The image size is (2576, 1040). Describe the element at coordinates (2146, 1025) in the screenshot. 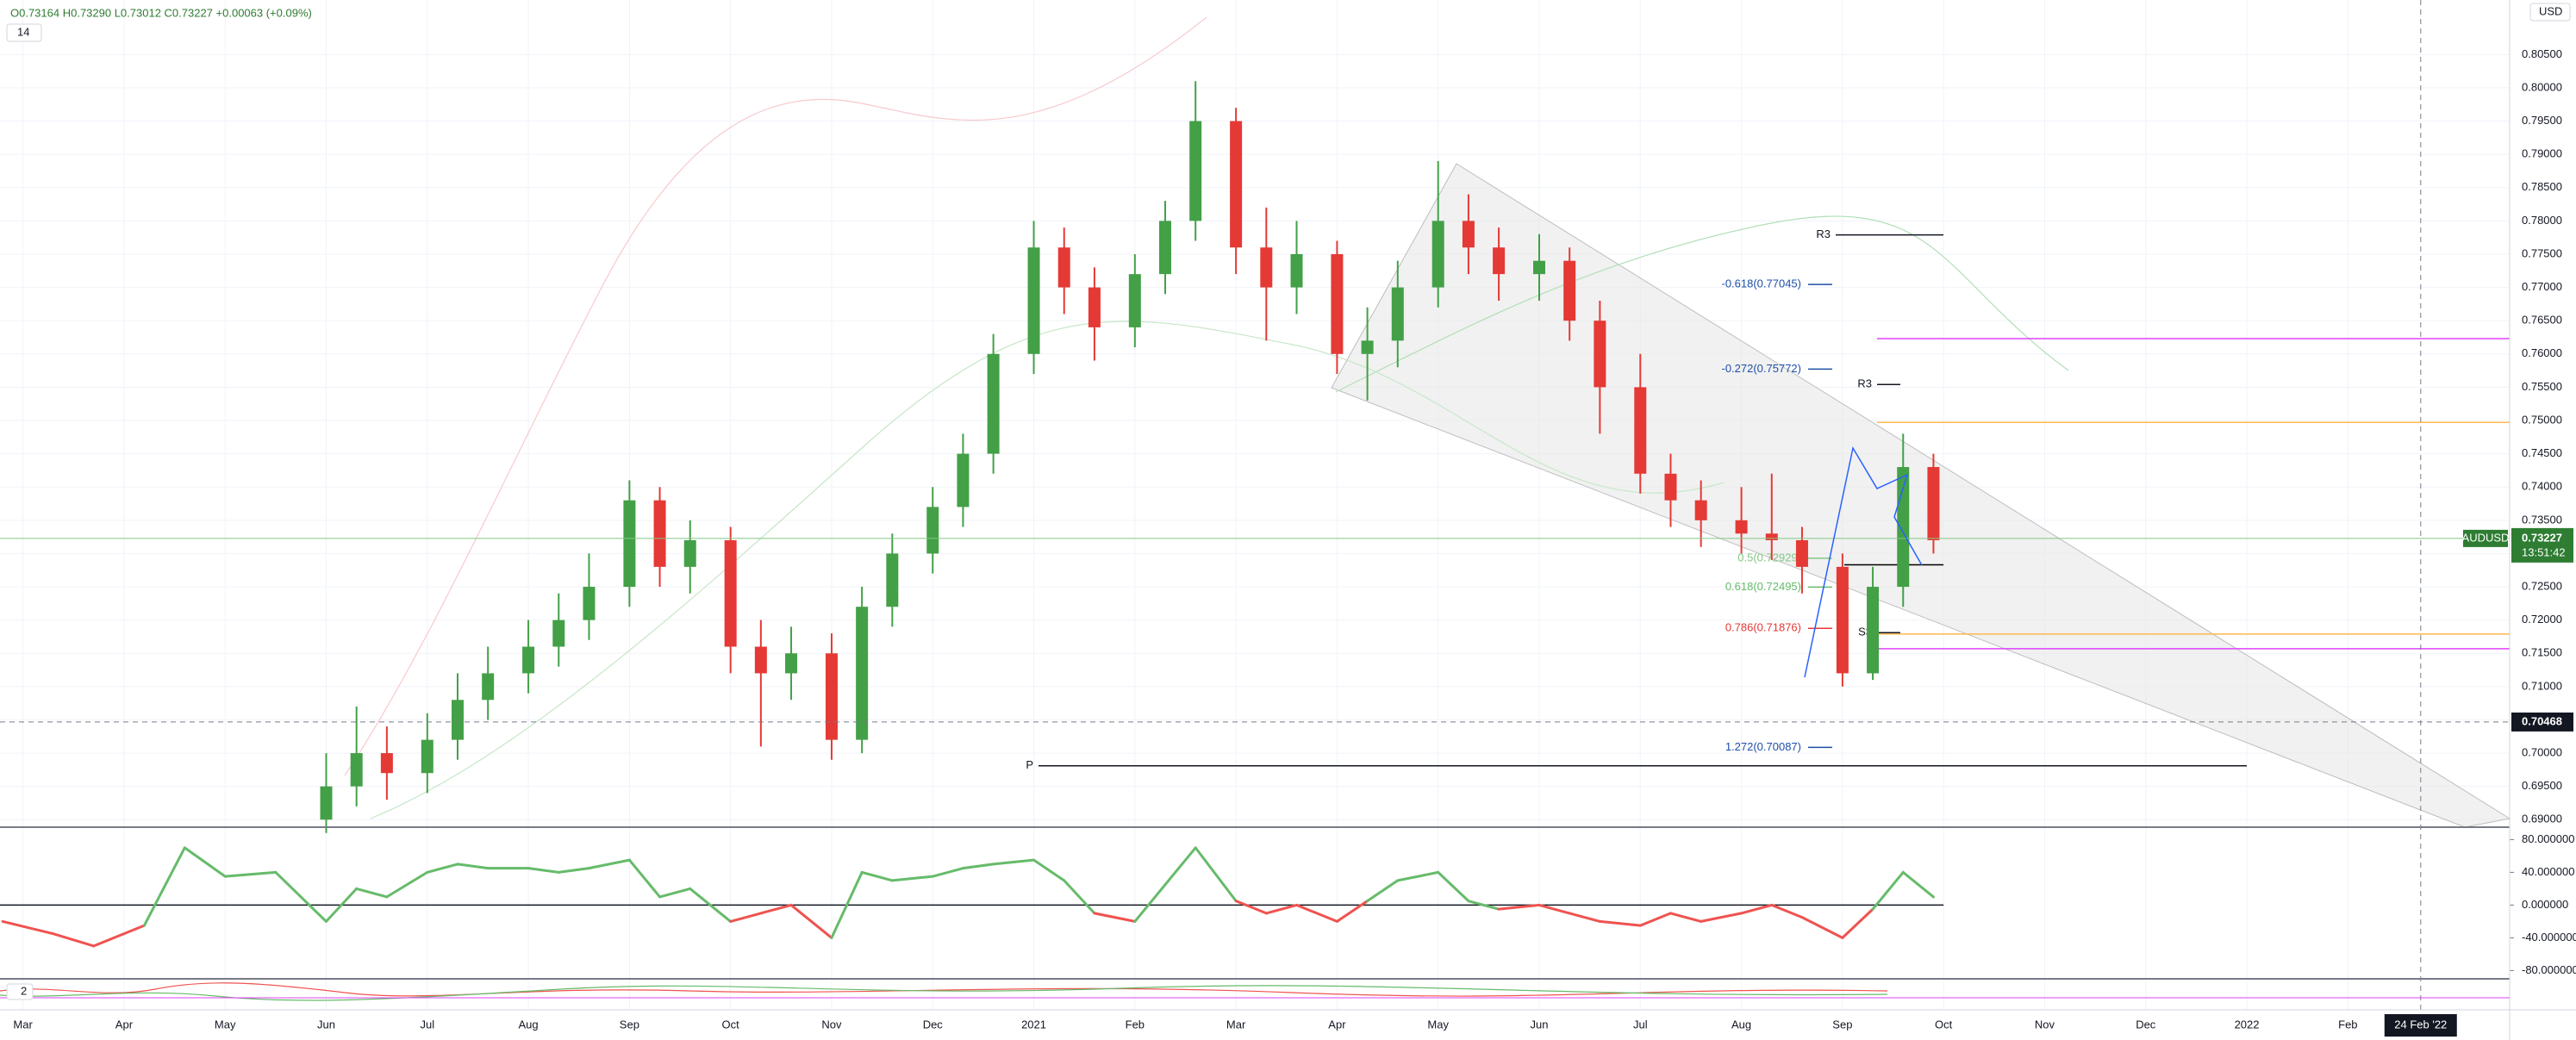

I see `x-tick-label: Dec` at that location.